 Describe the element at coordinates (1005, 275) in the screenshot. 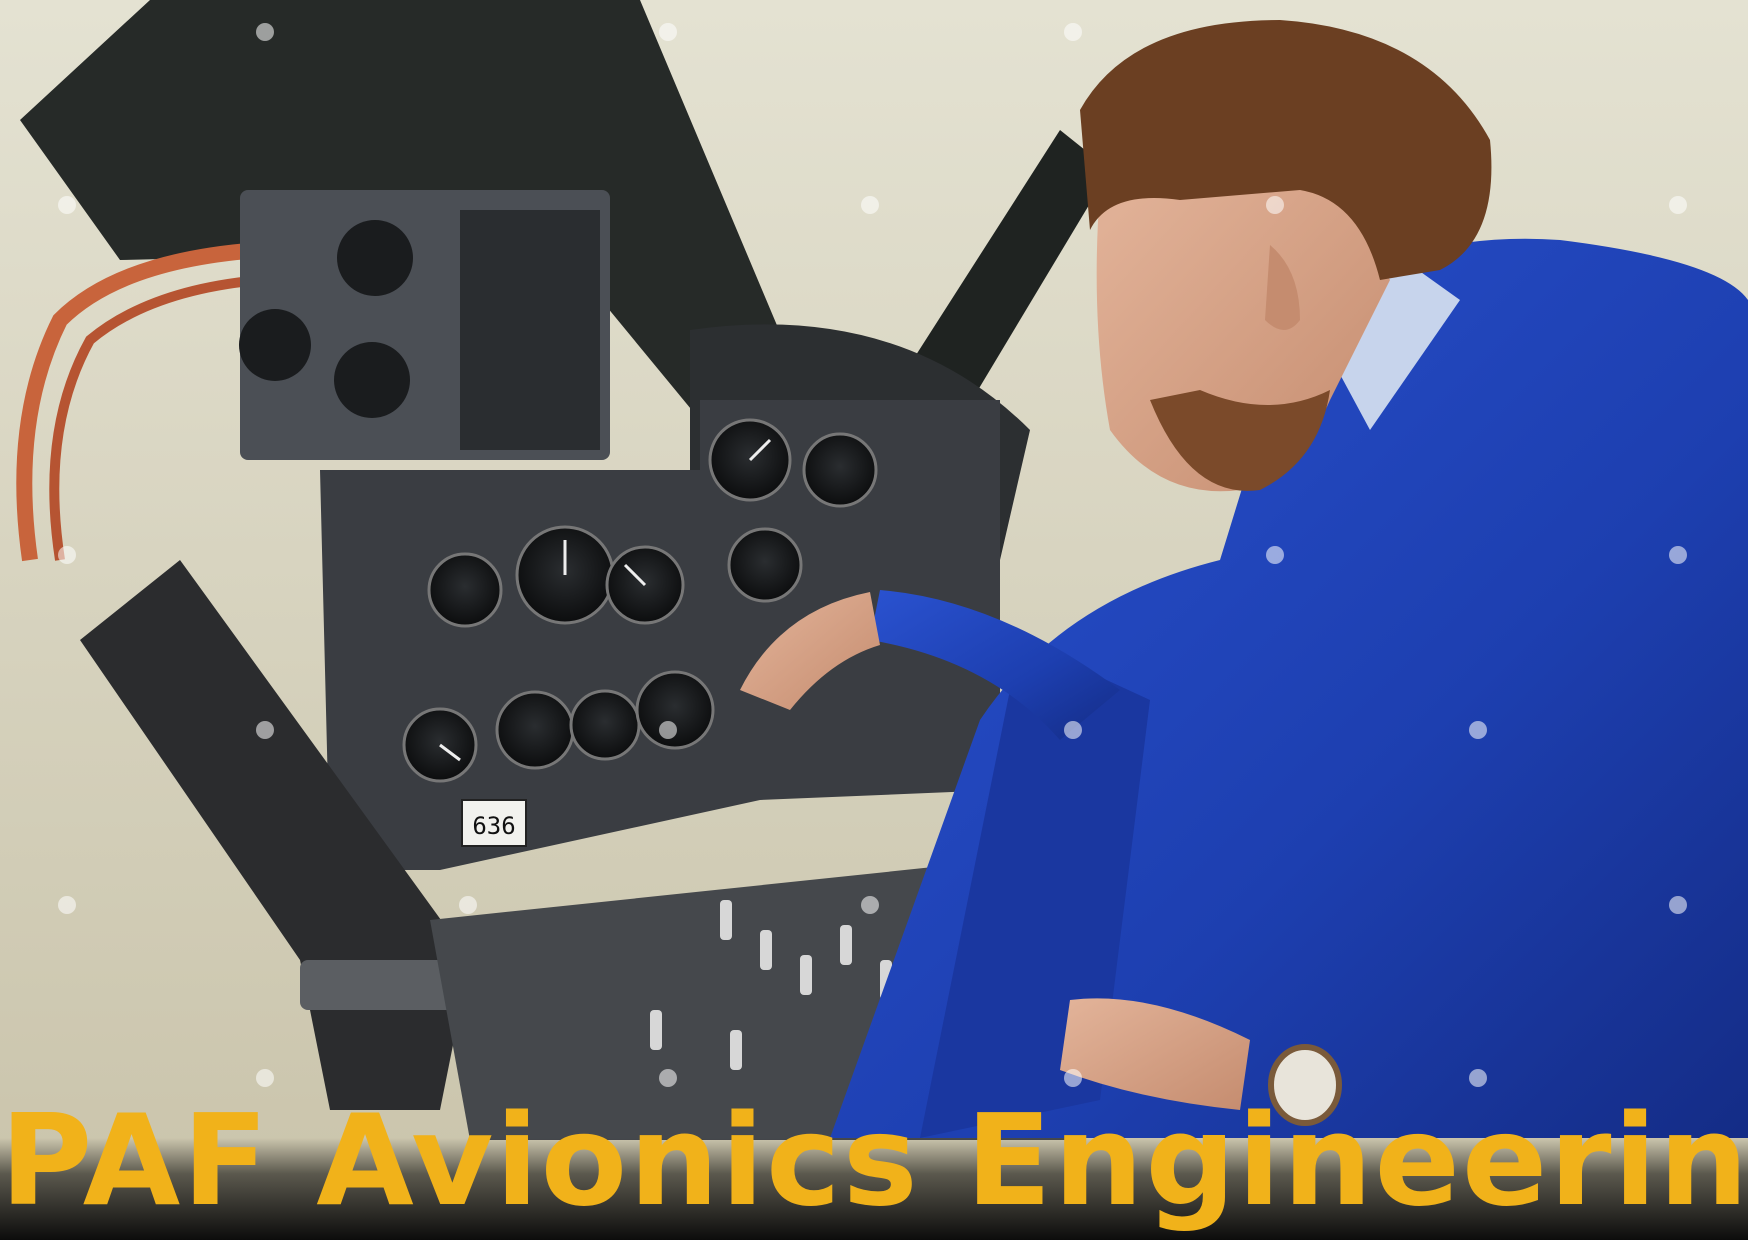

I see `canopy-post` at that location.